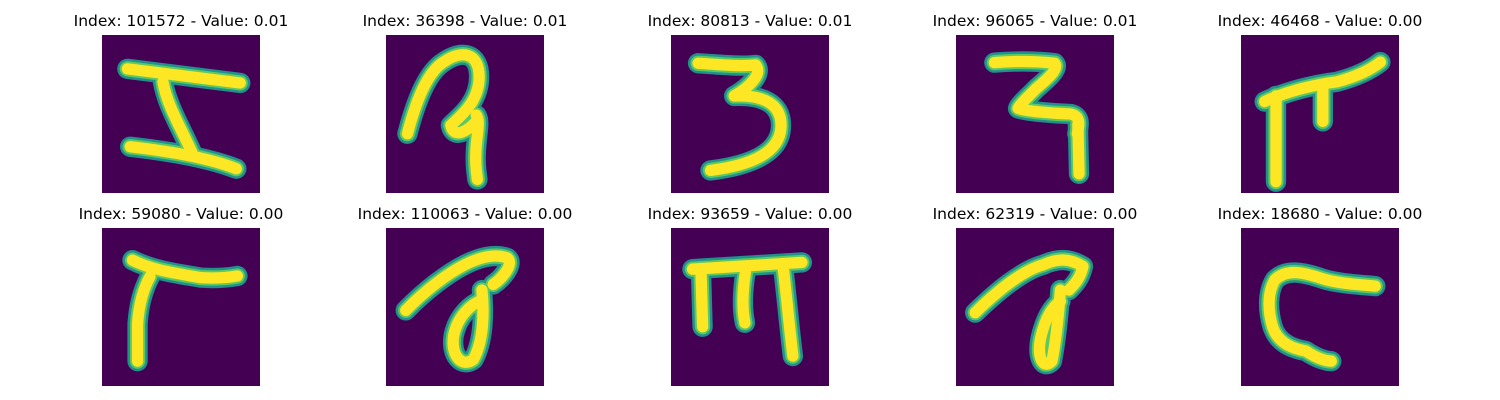 The width and height of the screenshot is (1500, 400). Describe the element at coordinates (181, 21) in the screenshot. I see `panel-title: Index: 101572 - Value: 0.01` at that location.